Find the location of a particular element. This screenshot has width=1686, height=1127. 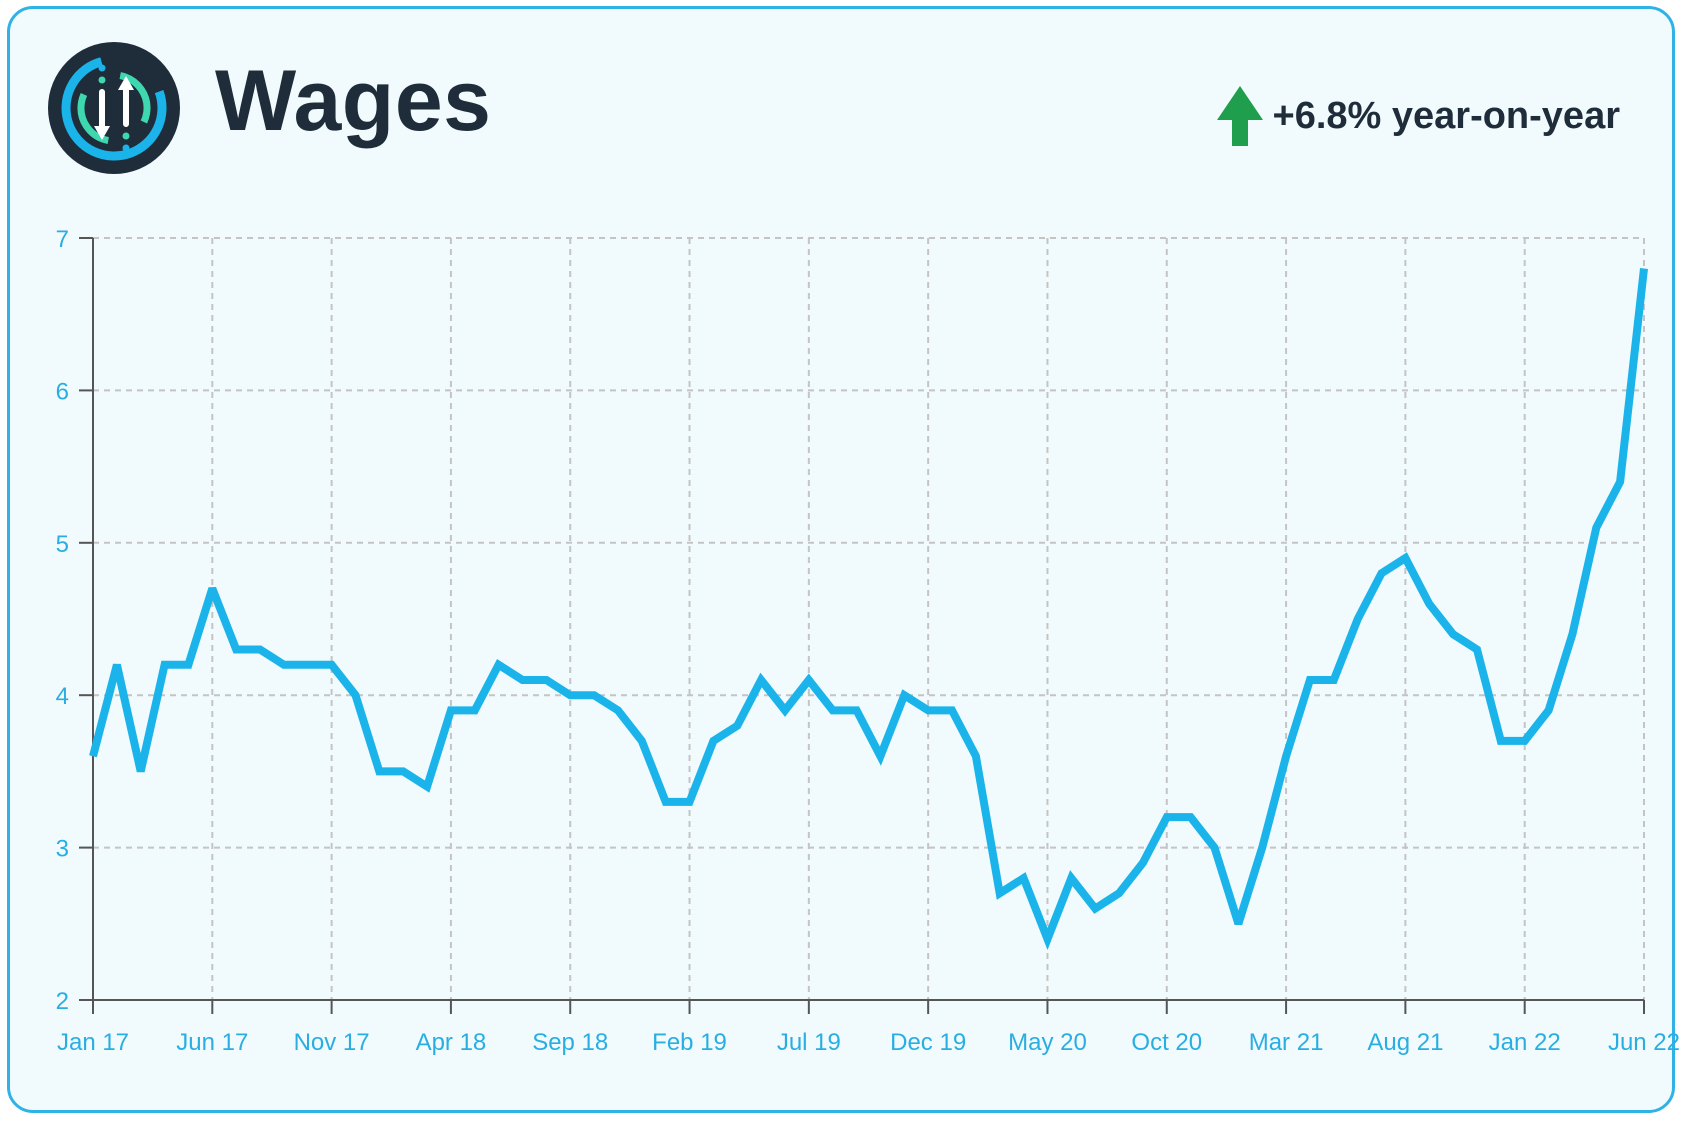

x-tick-label: Jun 17 is located at coordinates (212, 1042).